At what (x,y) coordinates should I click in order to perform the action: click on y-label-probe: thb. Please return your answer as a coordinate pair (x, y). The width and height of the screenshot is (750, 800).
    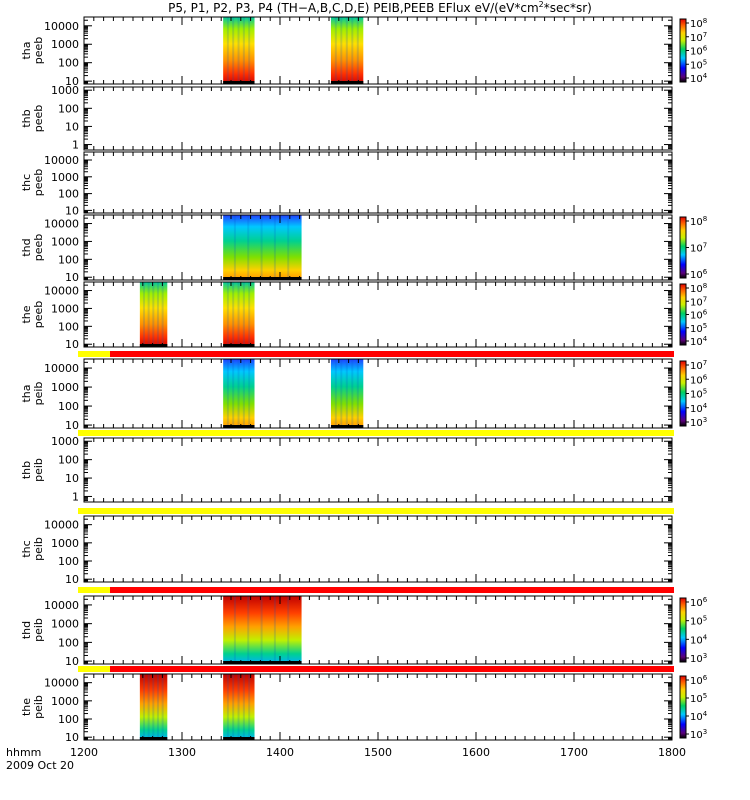
    Looking at the image, I should click on (26, 470).